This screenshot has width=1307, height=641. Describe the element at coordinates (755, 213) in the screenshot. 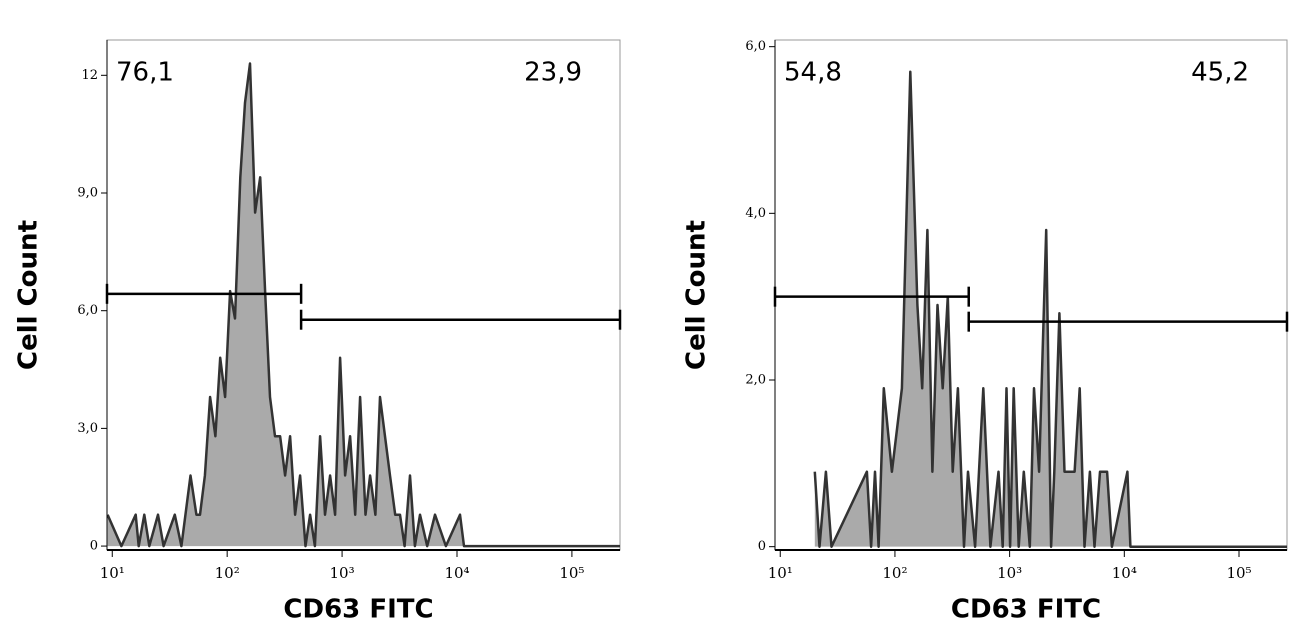

I see `y-tick-label: 4,0` at that location.